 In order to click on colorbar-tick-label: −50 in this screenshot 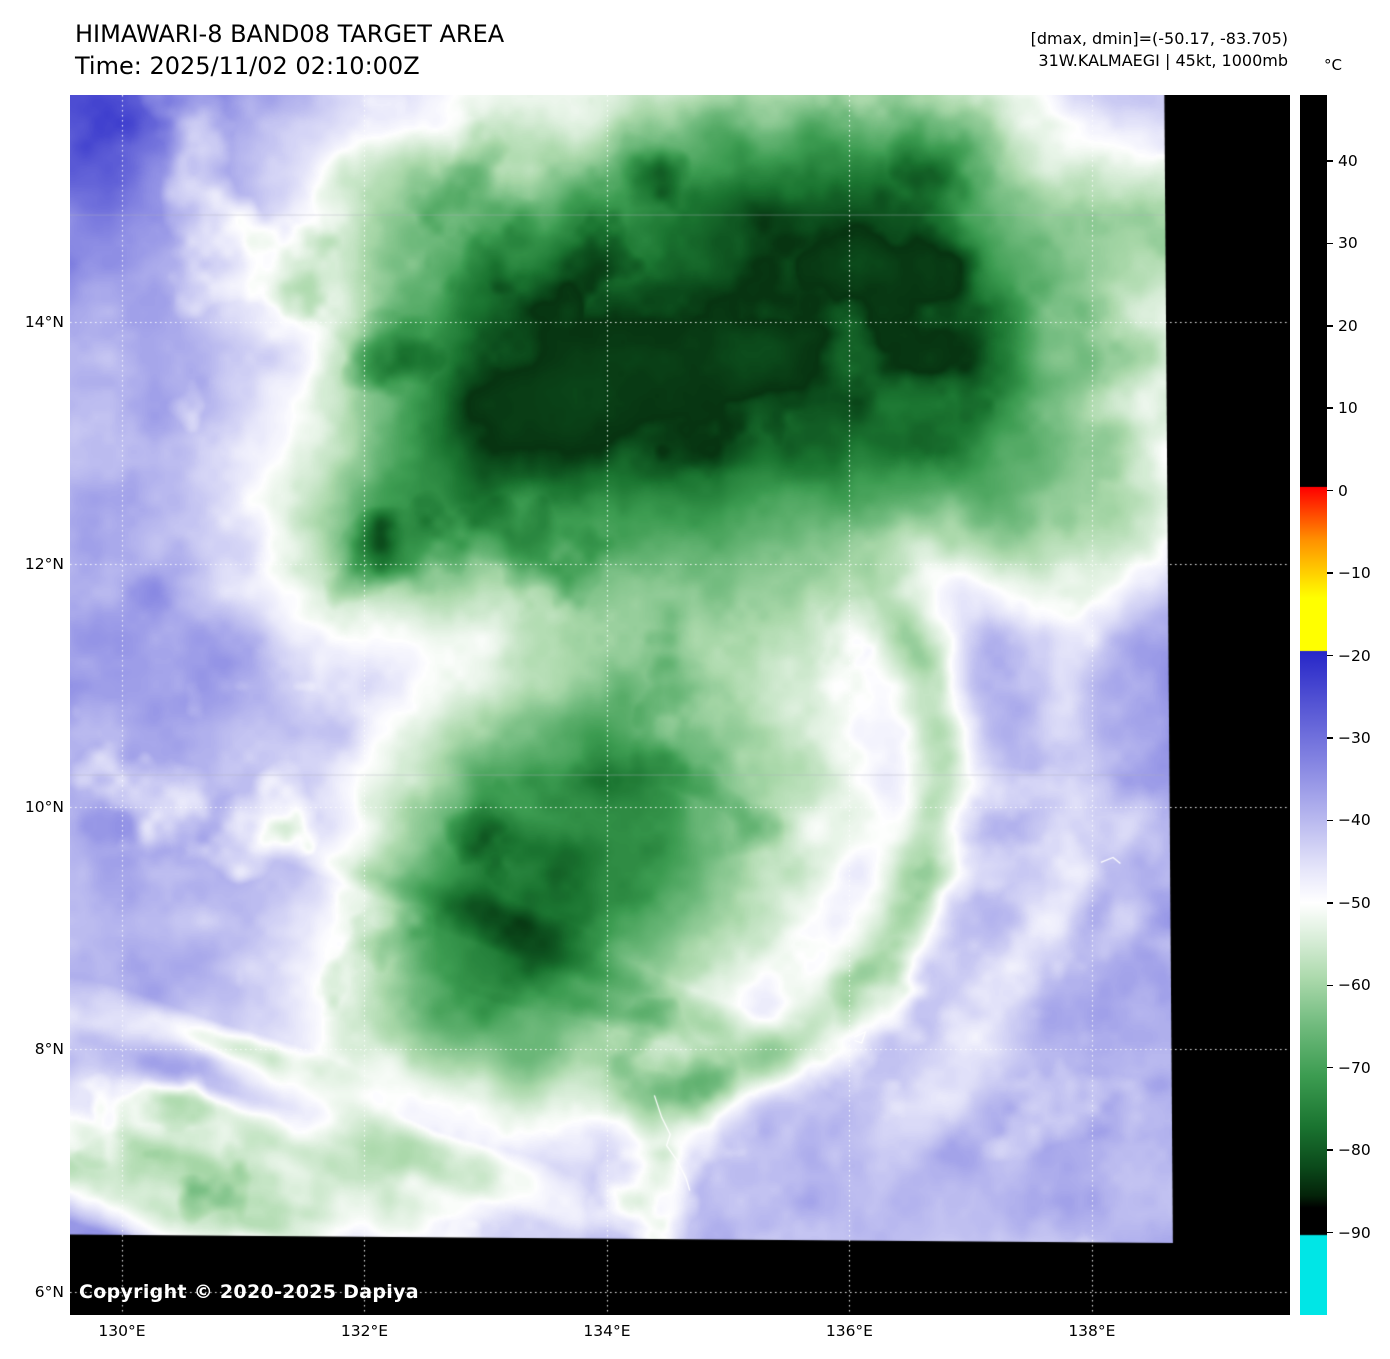, I will do `click(1354, 902)`.